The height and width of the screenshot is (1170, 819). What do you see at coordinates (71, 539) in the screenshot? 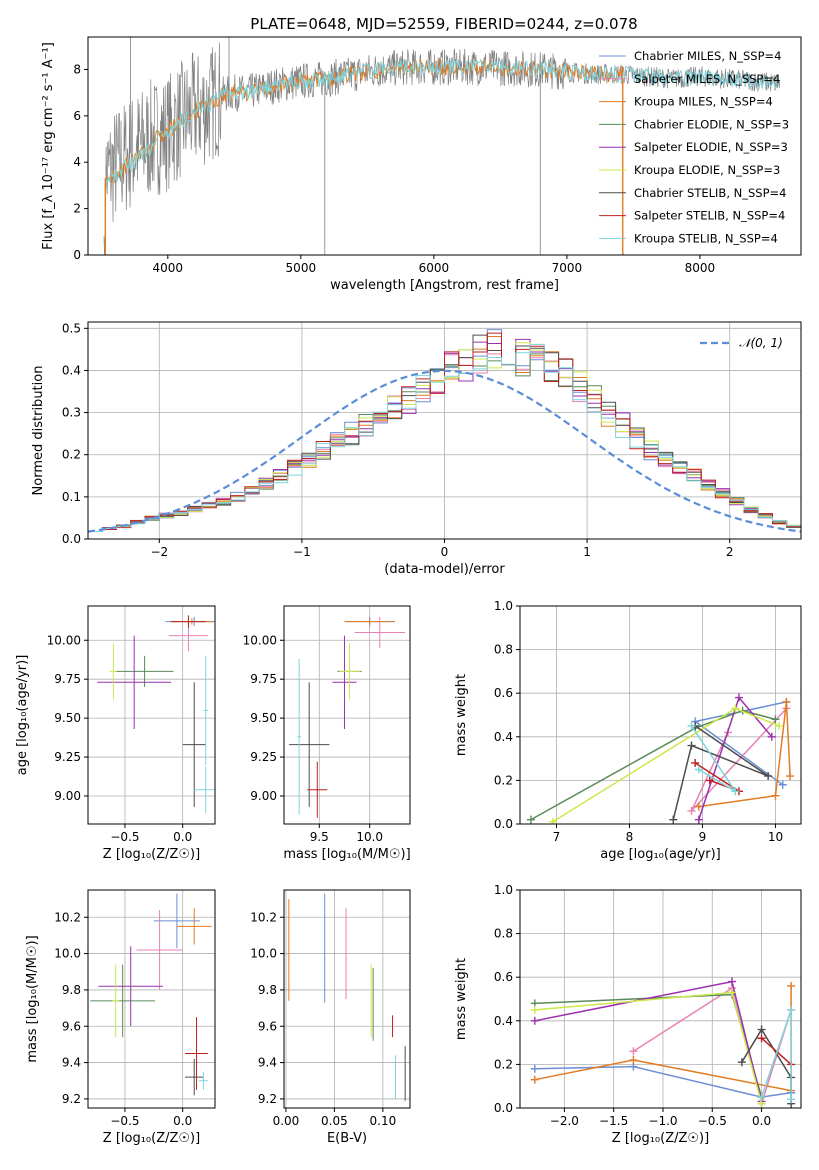
I see `y-tick-label: 0.0` at bounding box center [71, 539].